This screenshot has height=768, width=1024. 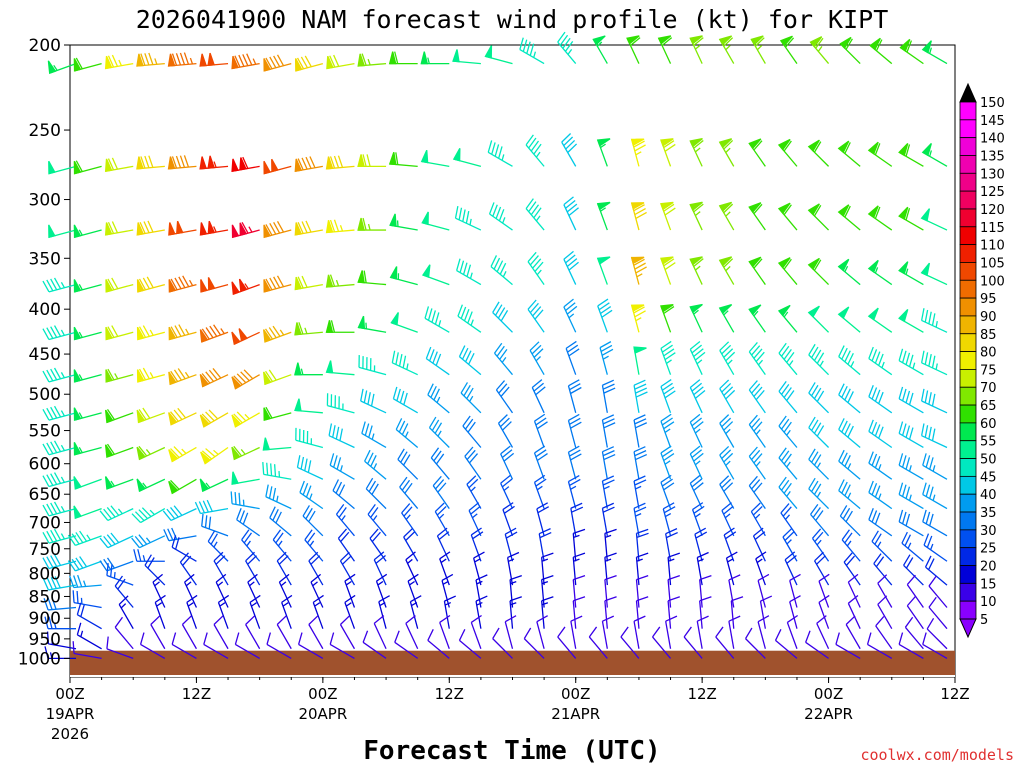 What do you see at coordinates (988, 370) in the screenshot?
I see `colorbar-label: 75` at bounding box center [988, 370].